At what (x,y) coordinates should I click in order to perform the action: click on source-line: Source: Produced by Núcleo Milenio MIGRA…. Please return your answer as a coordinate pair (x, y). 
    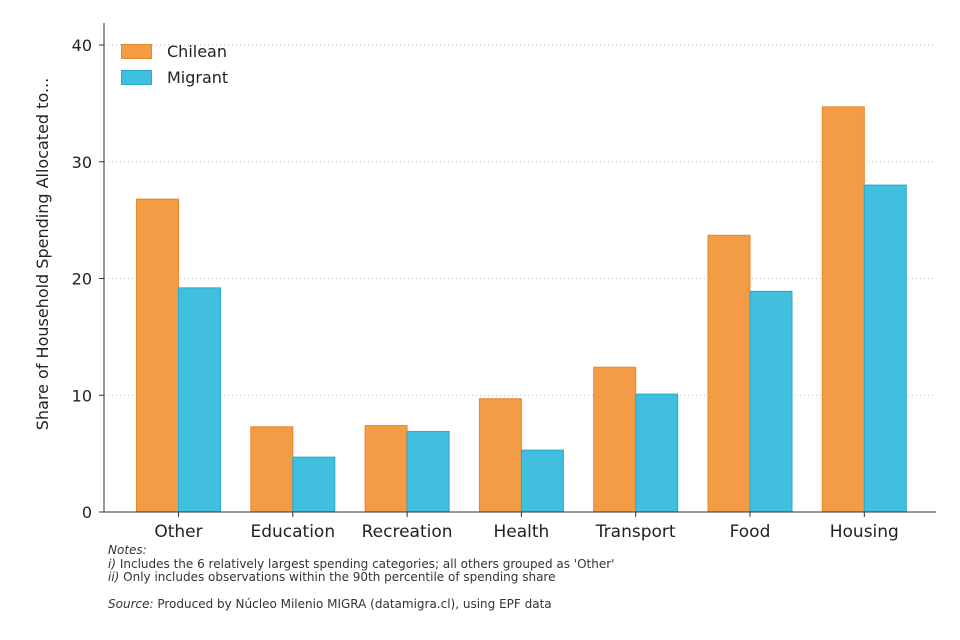
    Looking at the image, I should click on (361, 604).